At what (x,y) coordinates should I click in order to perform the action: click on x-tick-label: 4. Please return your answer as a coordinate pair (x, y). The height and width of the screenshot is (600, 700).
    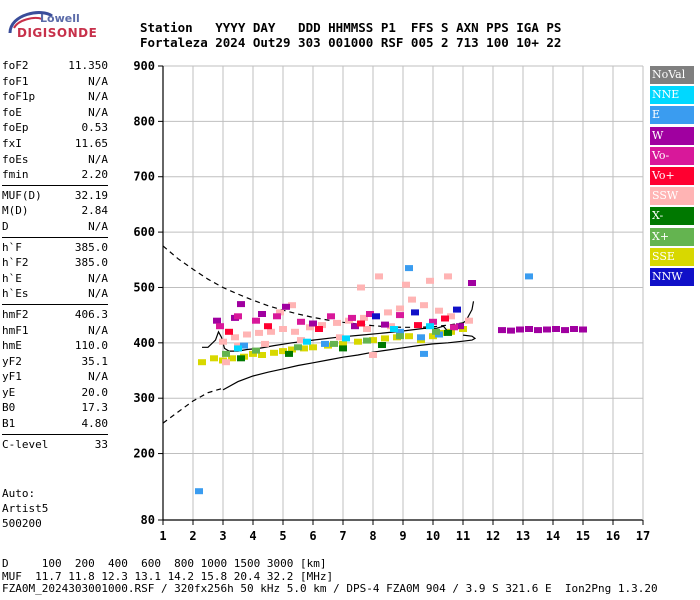
    Looking at the image, I should click on (252, 536).